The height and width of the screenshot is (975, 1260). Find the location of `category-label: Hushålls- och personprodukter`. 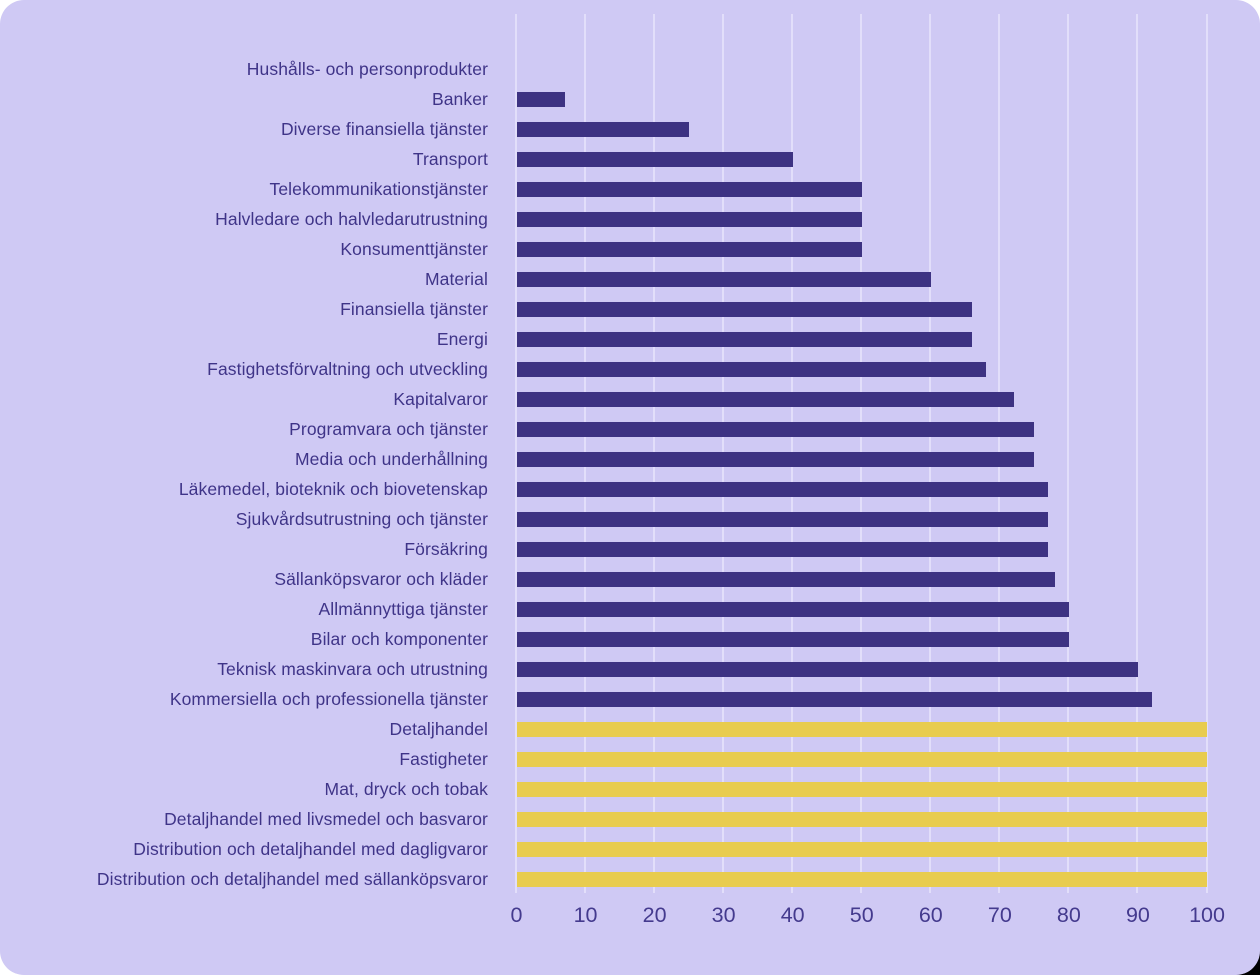

category-label: Hushålls- och personprodukter is located at coordinates (367, 69).